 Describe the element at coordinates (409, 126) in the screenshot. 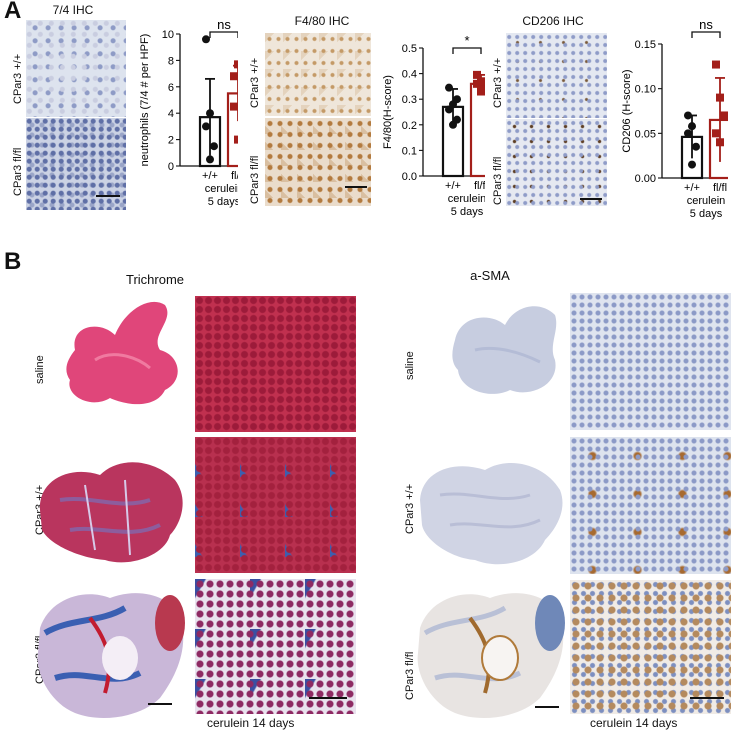

I see `y-tick-label: 0.2` at that location.